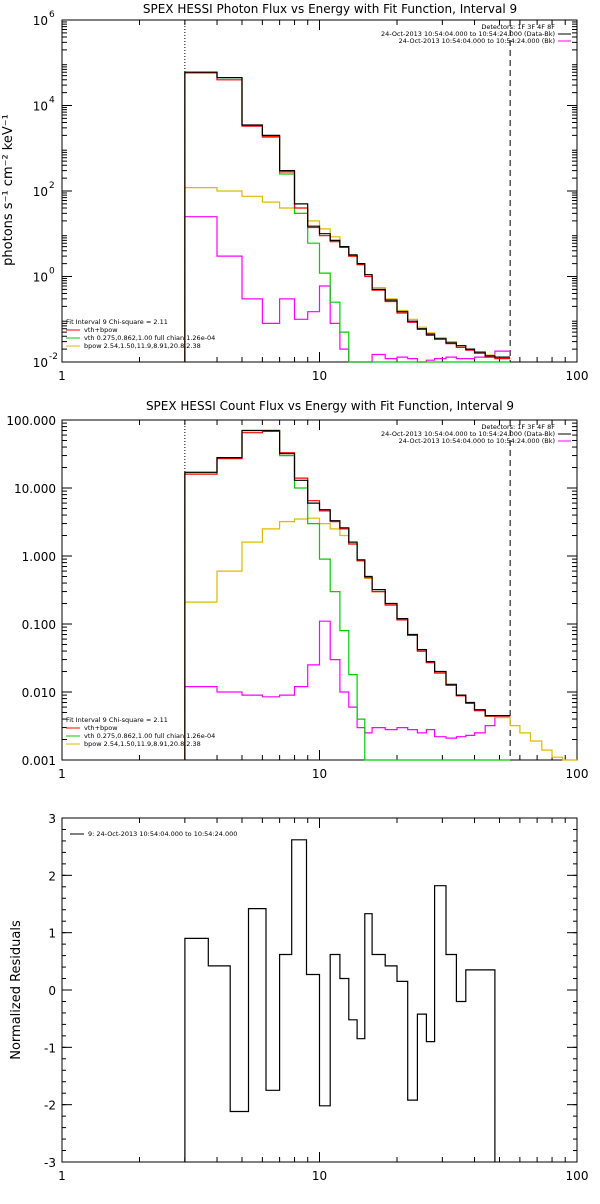  Describe the element at coordinates (52, 101) in the screenshot. I see `y-tick-exponent: 4` at that location.